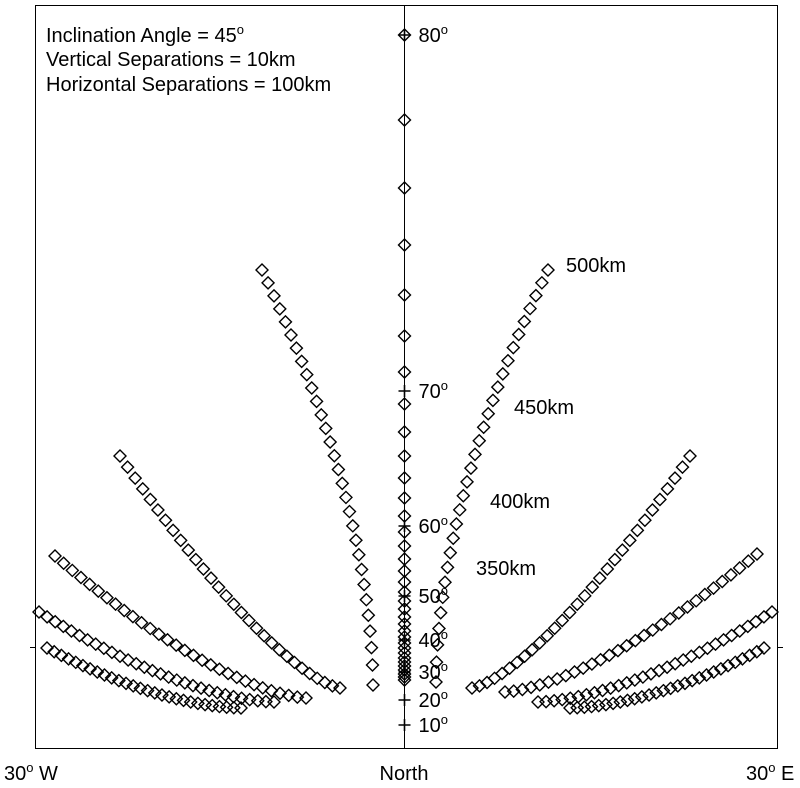 This screenshot has width=800, height=788. I want to click on x-tick-label-west: 30o W, so click(31, 772).